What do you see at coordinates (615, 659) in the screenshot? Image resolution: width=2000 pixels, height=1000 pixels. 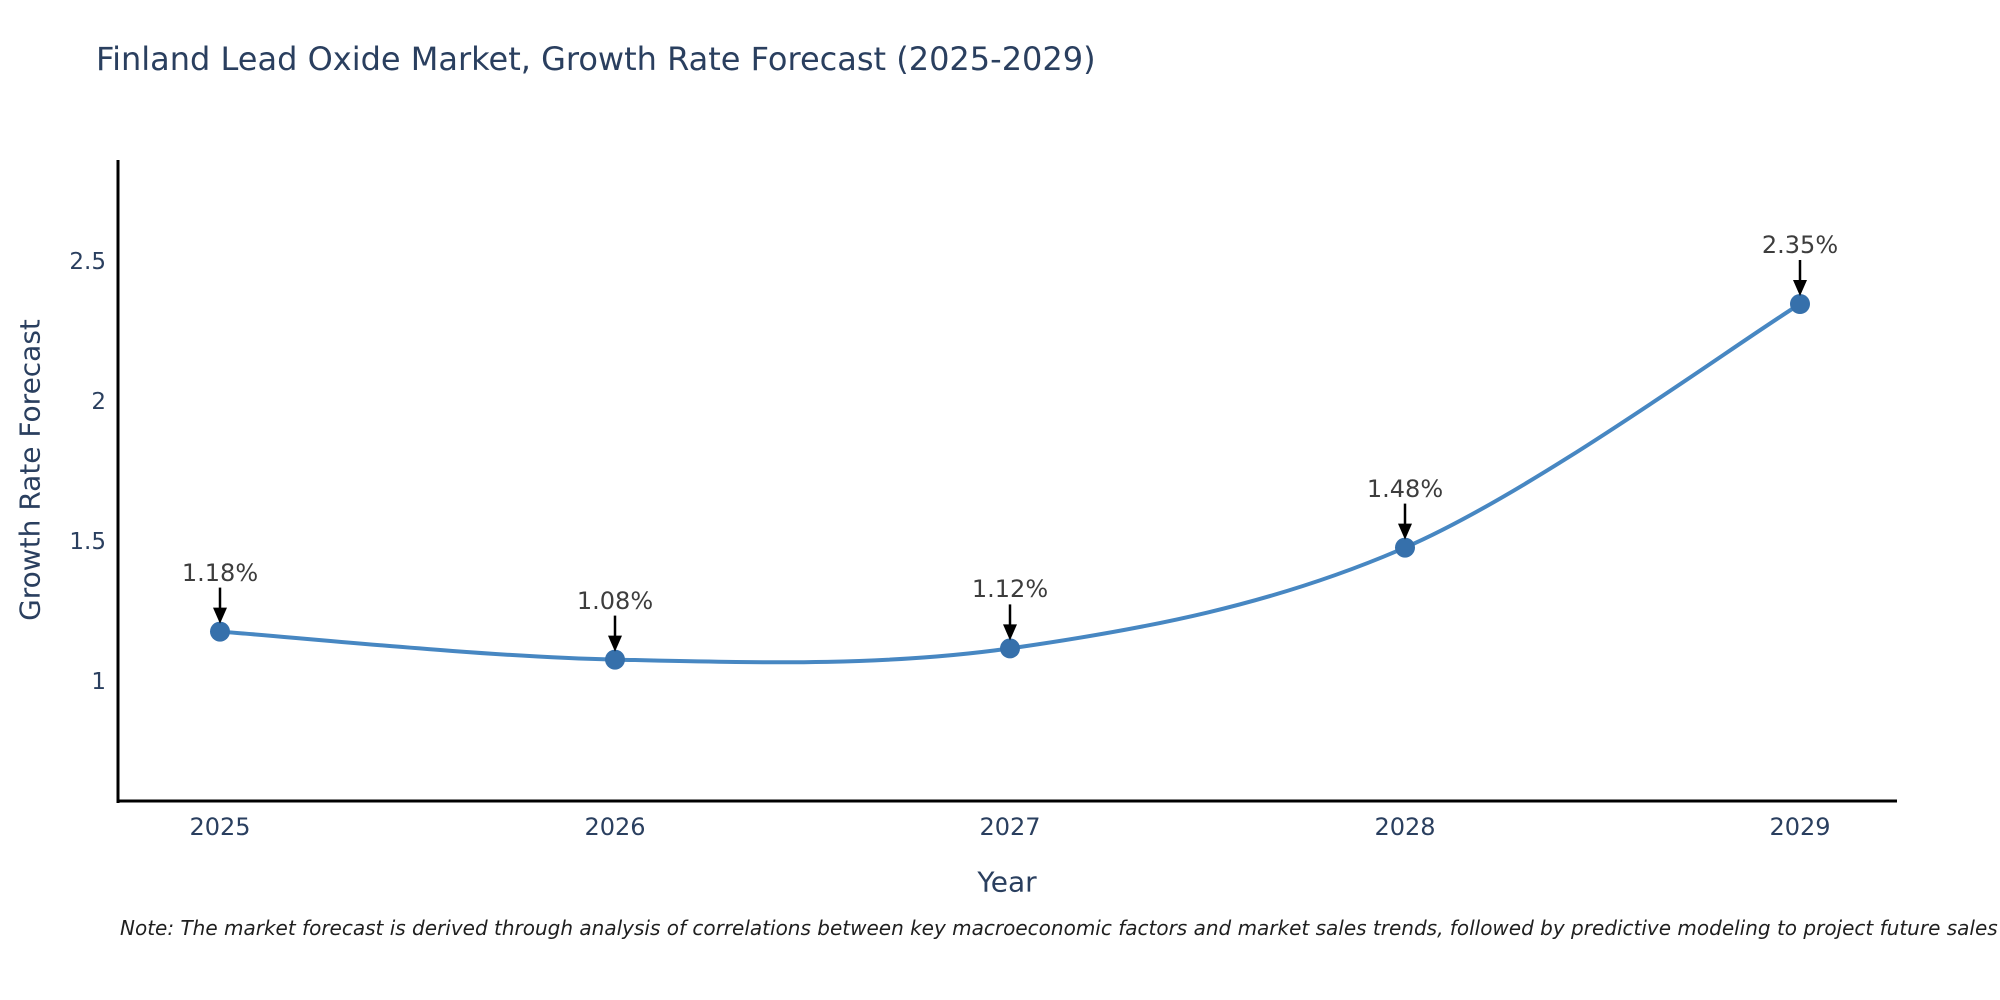 I see `data-point-marker-2026` at bounding box center [615, 659].